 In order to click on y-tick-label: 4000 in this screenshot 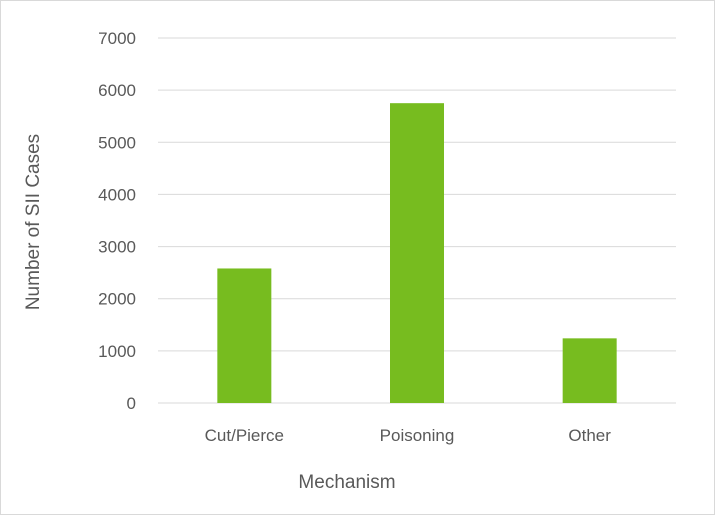, I will do `click(117, 194)`.